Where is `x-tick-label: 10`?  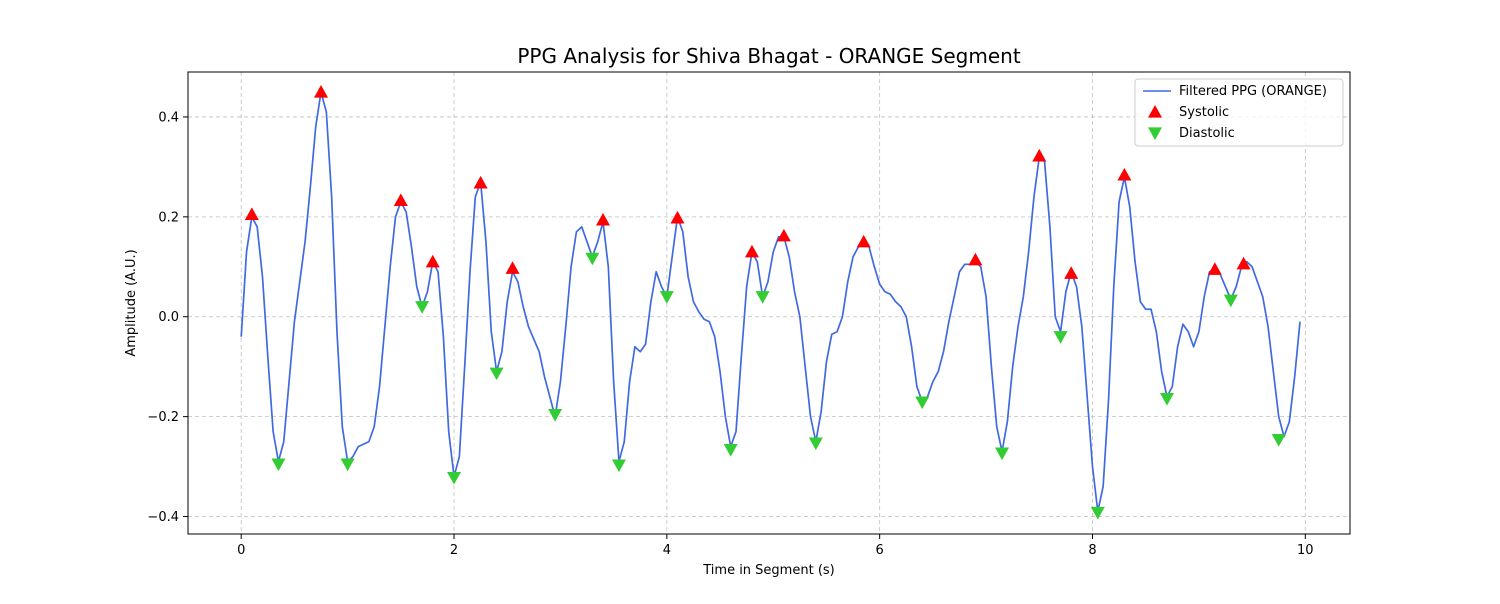 x-tick-label: 10 is located at coordinates (1305, 550).